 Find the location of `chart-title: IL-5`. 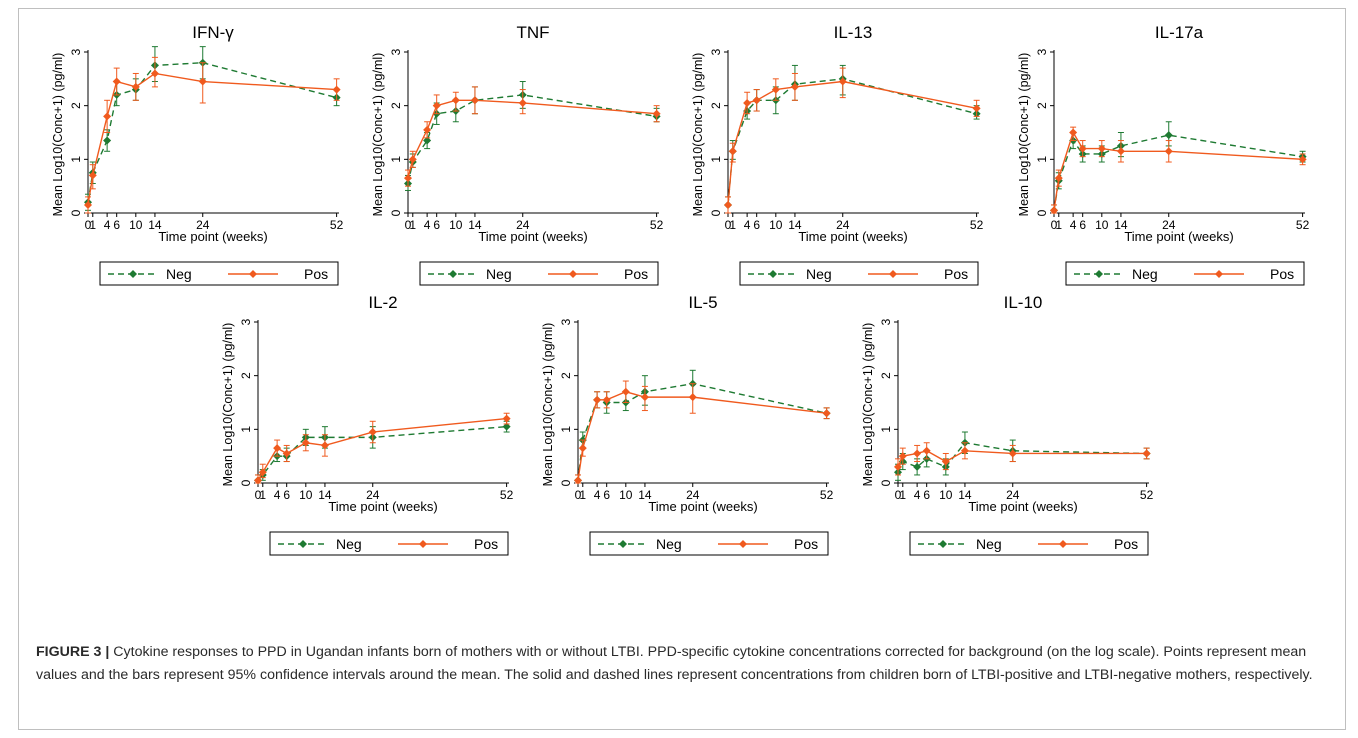

chart-title: IL-5 is located at coordinates (702, 302).